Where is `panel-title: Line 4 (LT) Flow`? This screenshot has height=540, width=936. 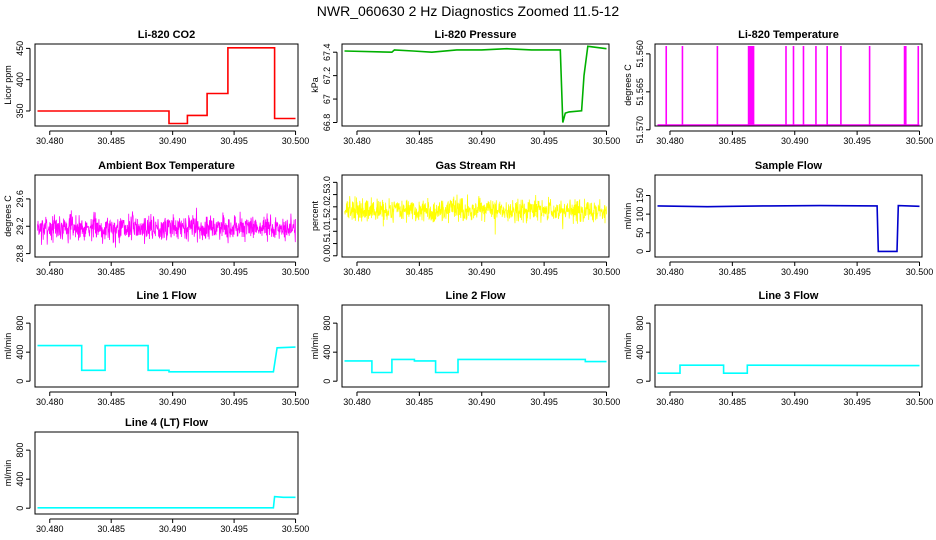
panel-title: Line 4 (LT) Flow is located at coordinates (166, 423).